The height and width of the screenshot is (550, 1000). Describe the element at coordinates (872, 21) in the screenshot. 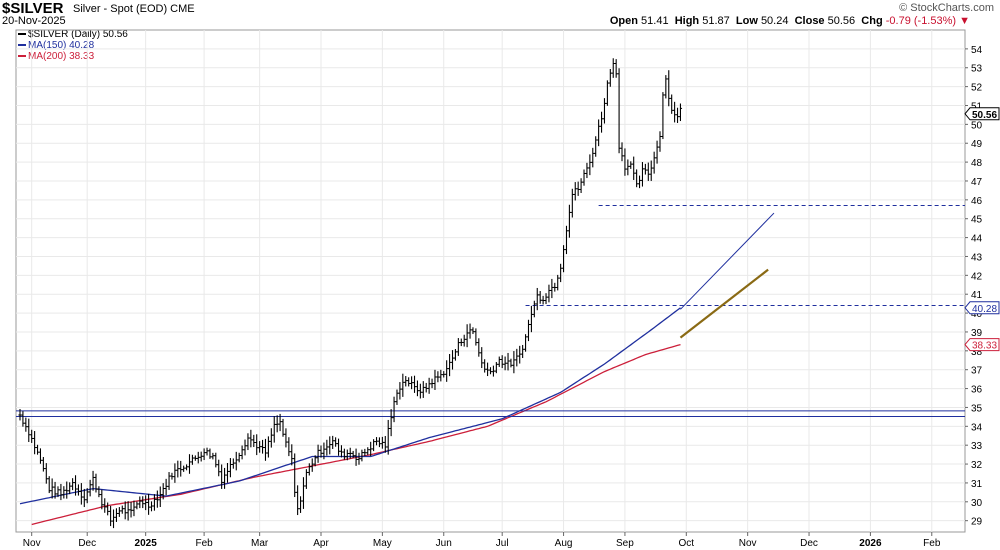

I see `chg-label: Chg` at that location.